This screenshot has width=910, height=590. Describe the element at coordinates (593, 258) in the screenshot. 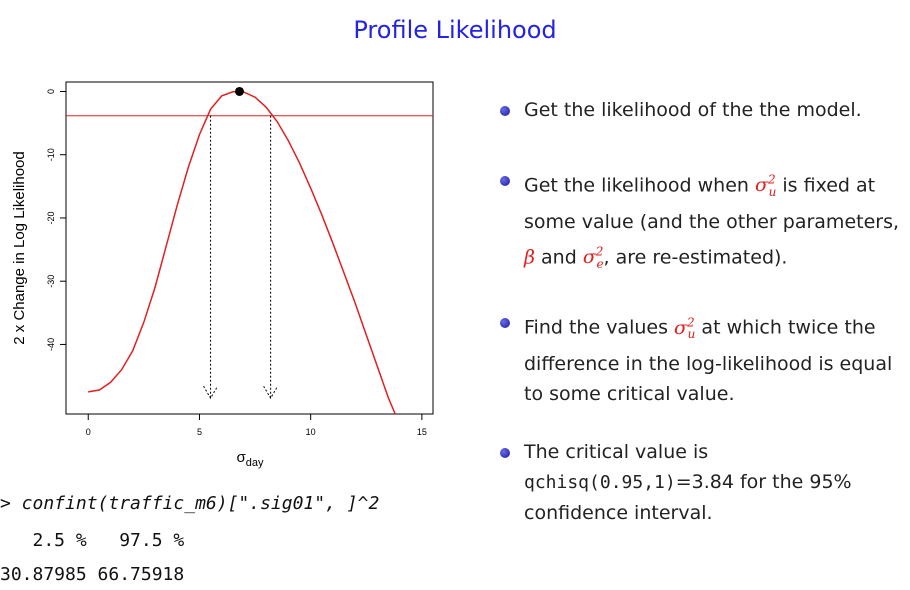

I see `sigma-e-squared: σ2e` at that location.